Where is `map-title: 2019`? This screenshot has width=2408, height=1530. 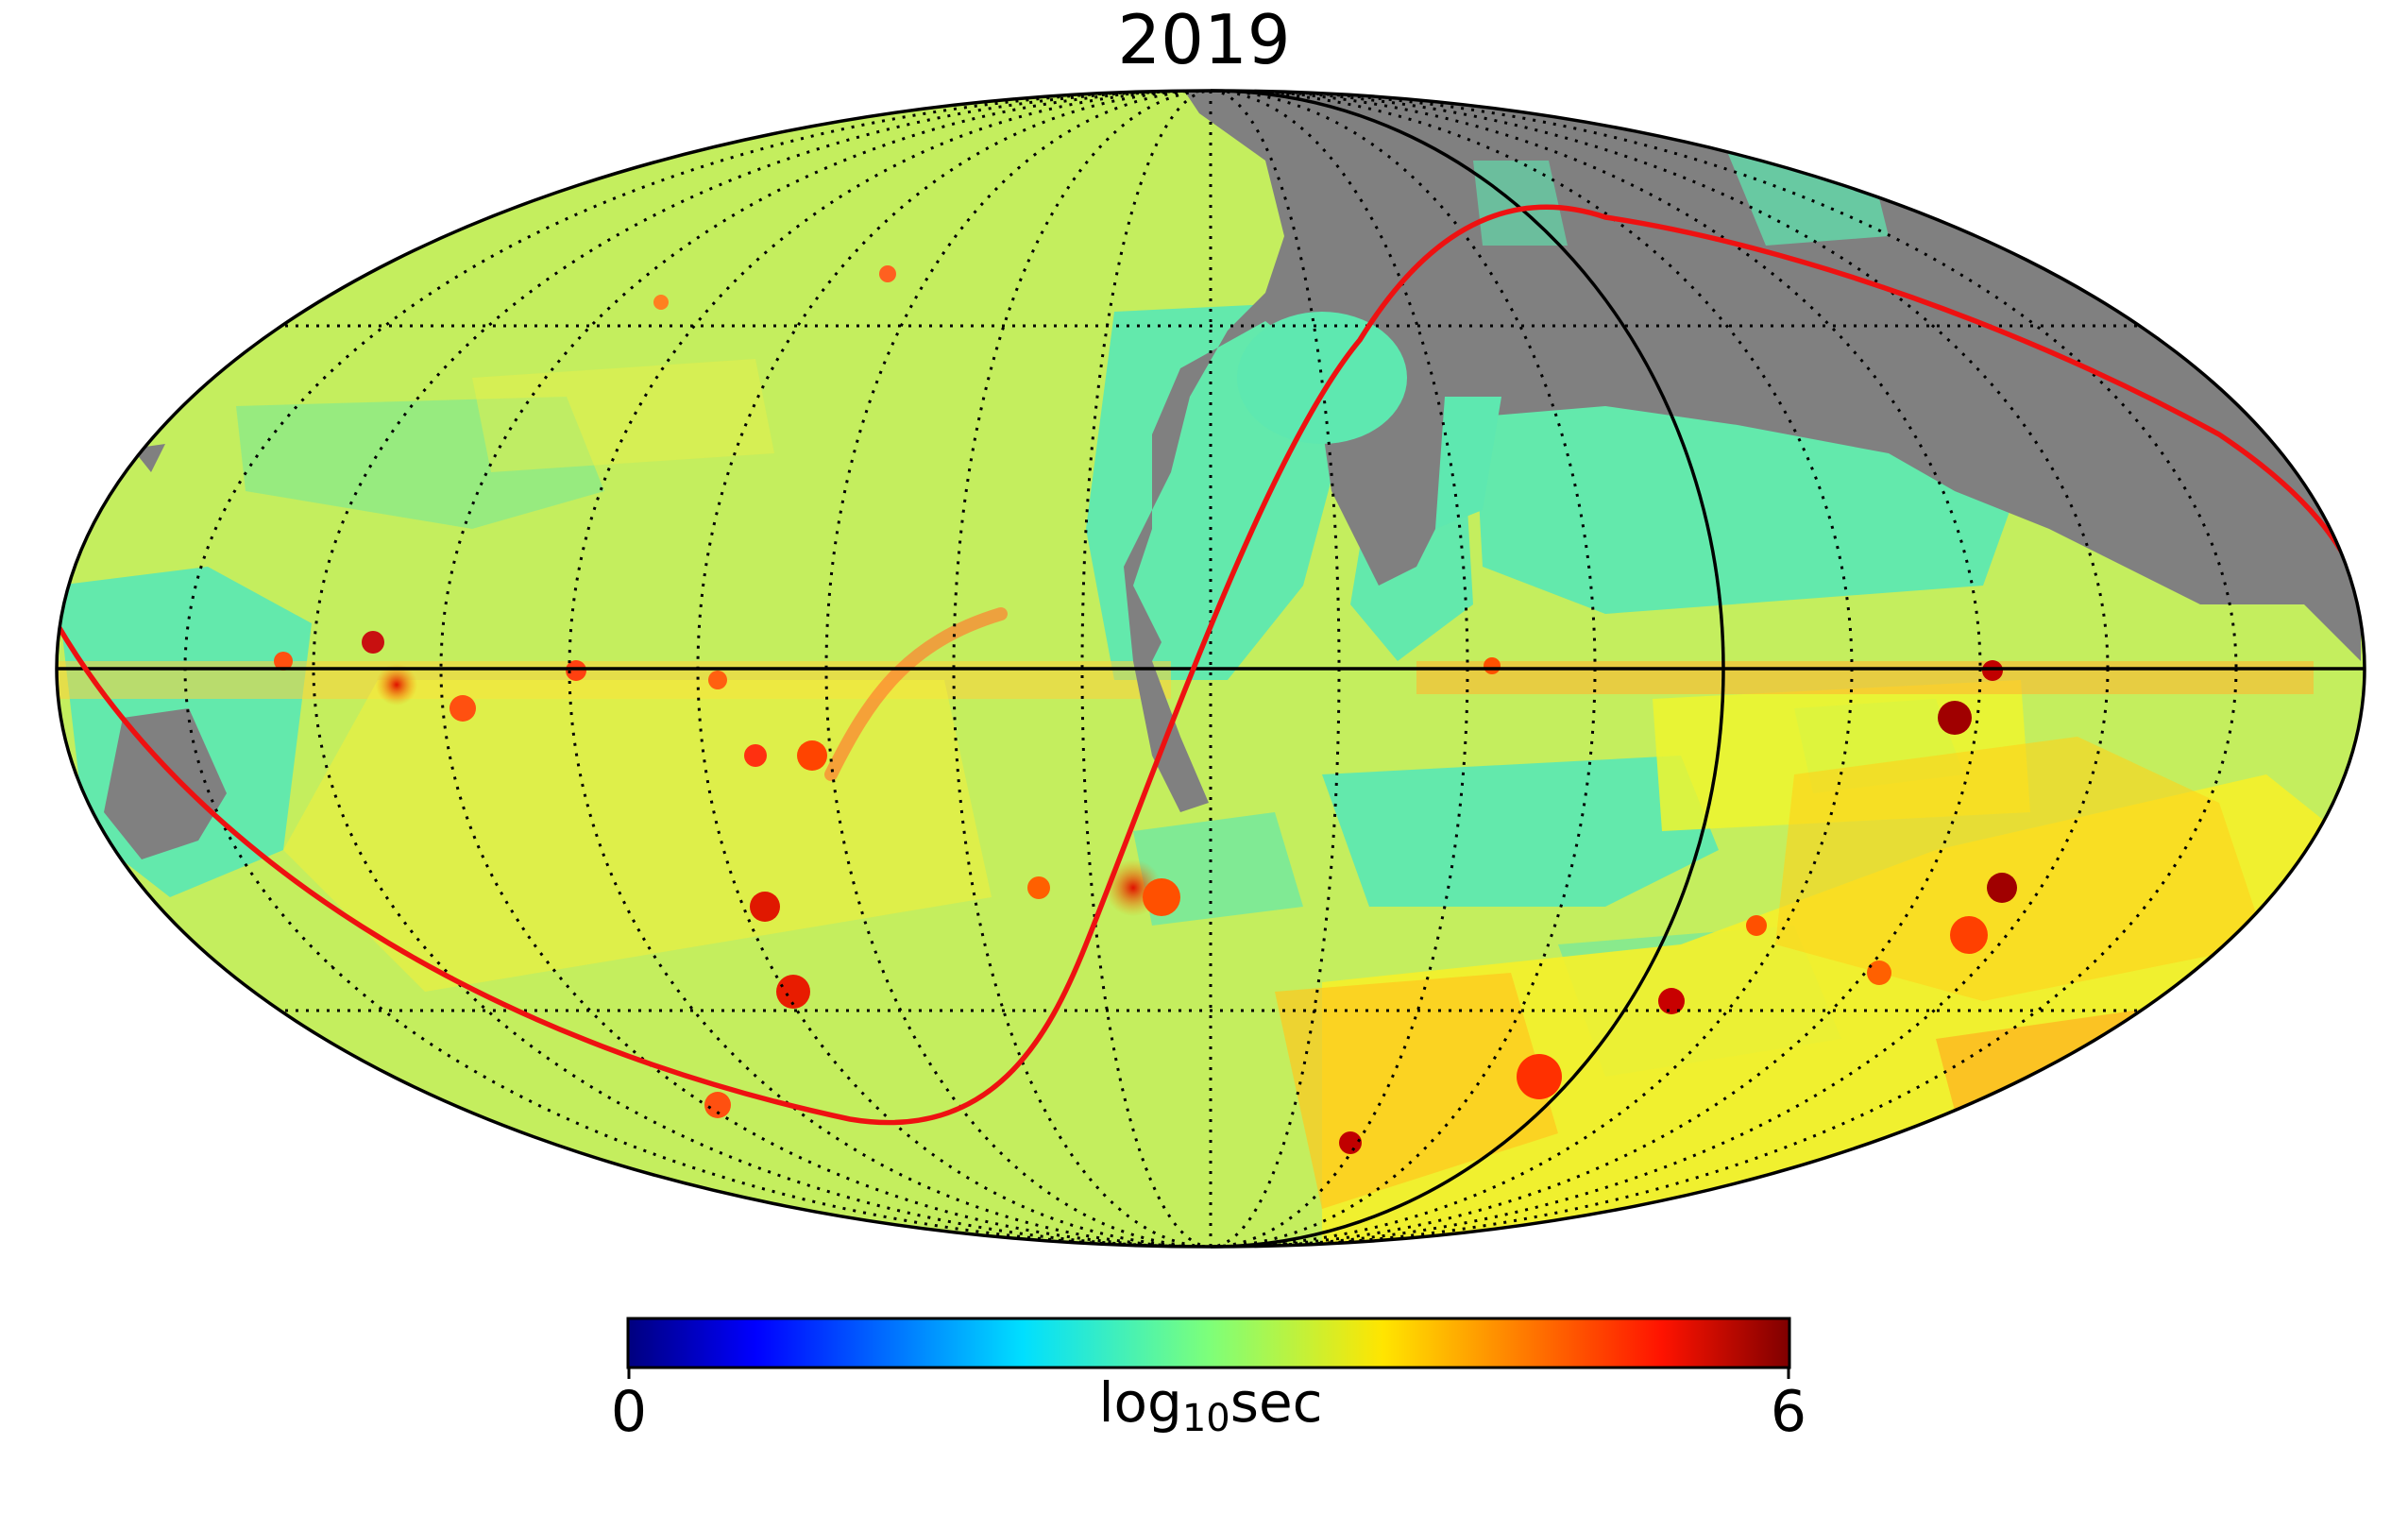
map-title: 2019 is located at coordinates (1204, 39).